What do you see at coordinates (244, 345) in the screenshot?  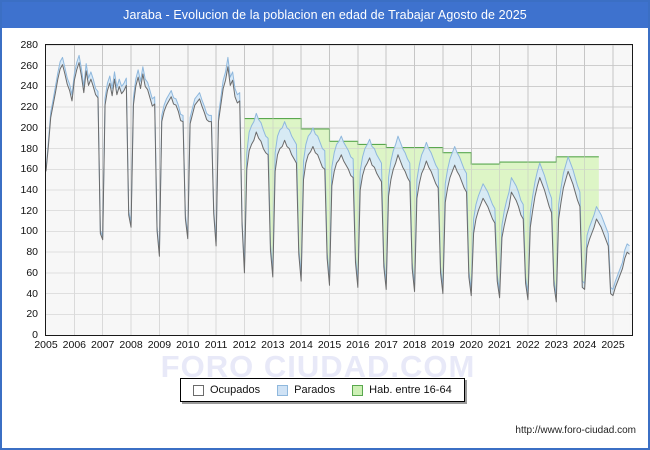 I see `x-axis-tick-label: 2012` at bounding box center [244, 345].